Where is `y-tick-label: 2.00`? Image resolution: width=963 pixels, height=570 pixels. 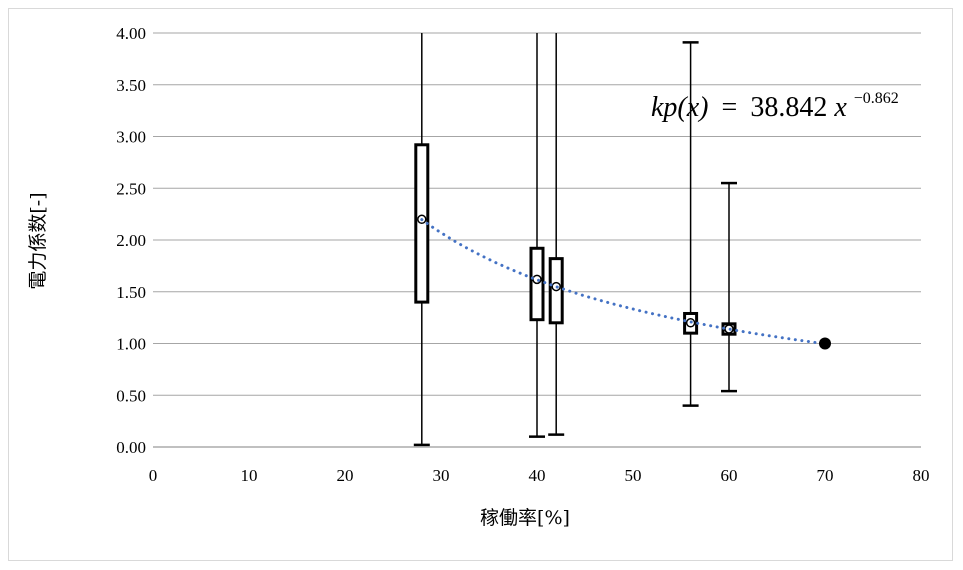
y-tick-label: 2.00 is located at coordinates (131, 240).